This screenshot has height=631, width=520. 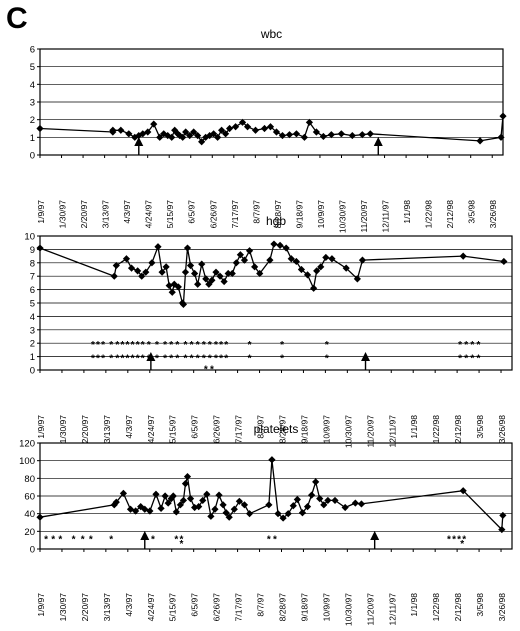 I want to click on chart-title: hgb, so click(x=276, y=221).